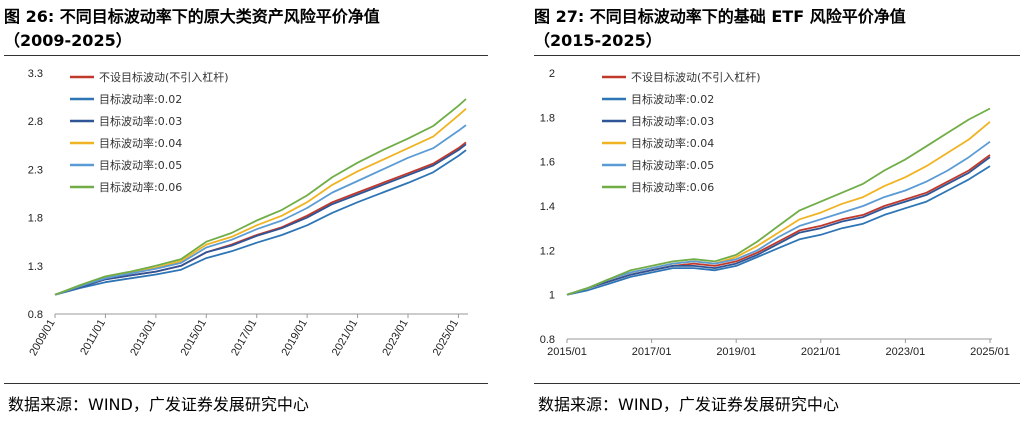 Image resolution: width=1024 pixels, height=421 pixels. Describe the element at coordinates (720, 16) in the screenshot. I see `figure-title: 图 27: 不同目标波动率下的基础 ETF 风险平价净值` at that location.